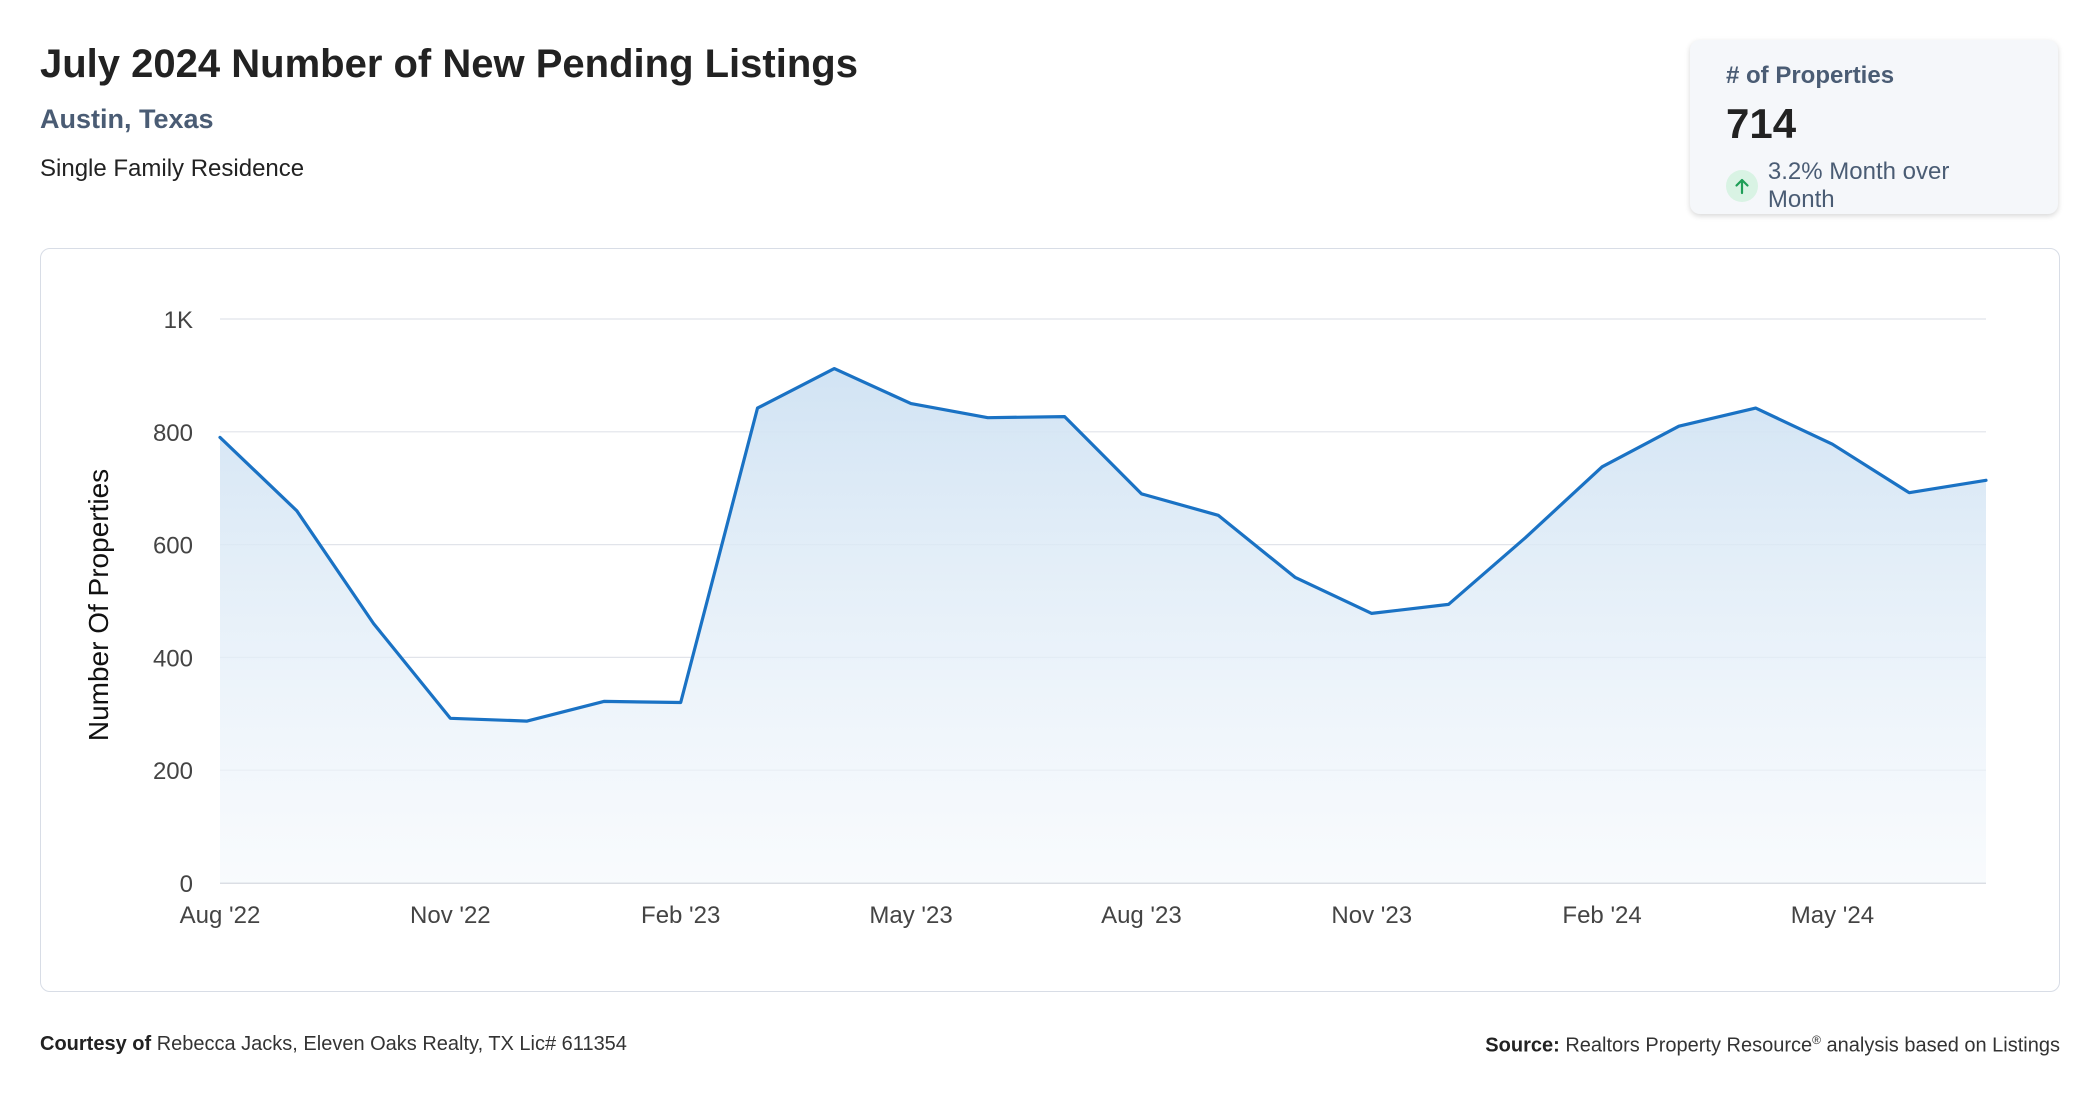 This screenshot has width=2096, height=1100. I want to click on location-label: Austin, Texas, so click(127, 119).